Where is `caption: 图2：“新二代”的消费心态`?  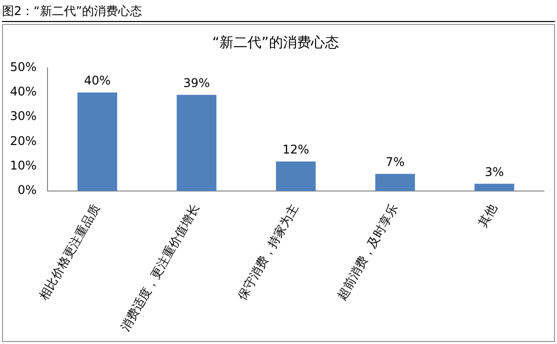
caption: 图2：“新二代”的消费心态 is located at coordinates (278, 12).